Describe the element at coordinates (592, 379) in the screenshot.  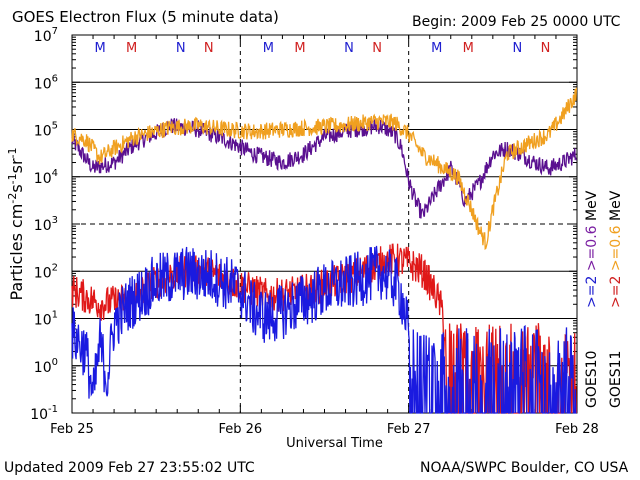
I see `legend-satellite-label: GOES10` at that location.